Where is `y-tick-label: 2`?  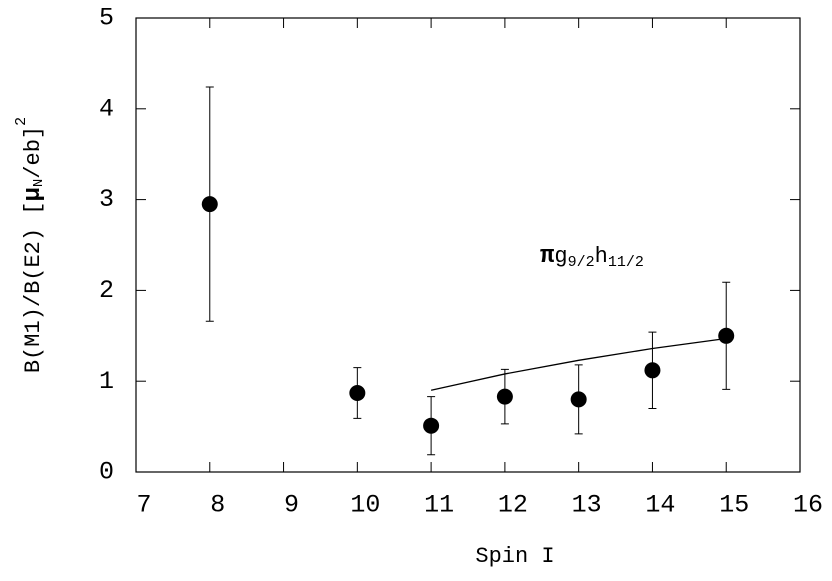
y-tick-label: 2 is located at coordinates (106, 290).